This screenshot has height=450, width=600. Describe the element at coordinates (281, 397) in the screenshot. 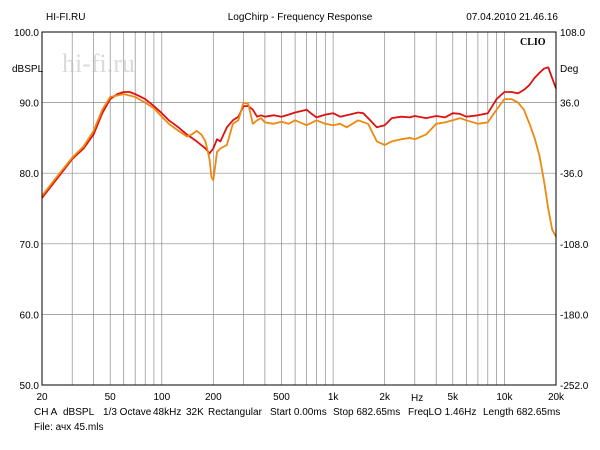

I see `x-tick-label: 500` at that location.